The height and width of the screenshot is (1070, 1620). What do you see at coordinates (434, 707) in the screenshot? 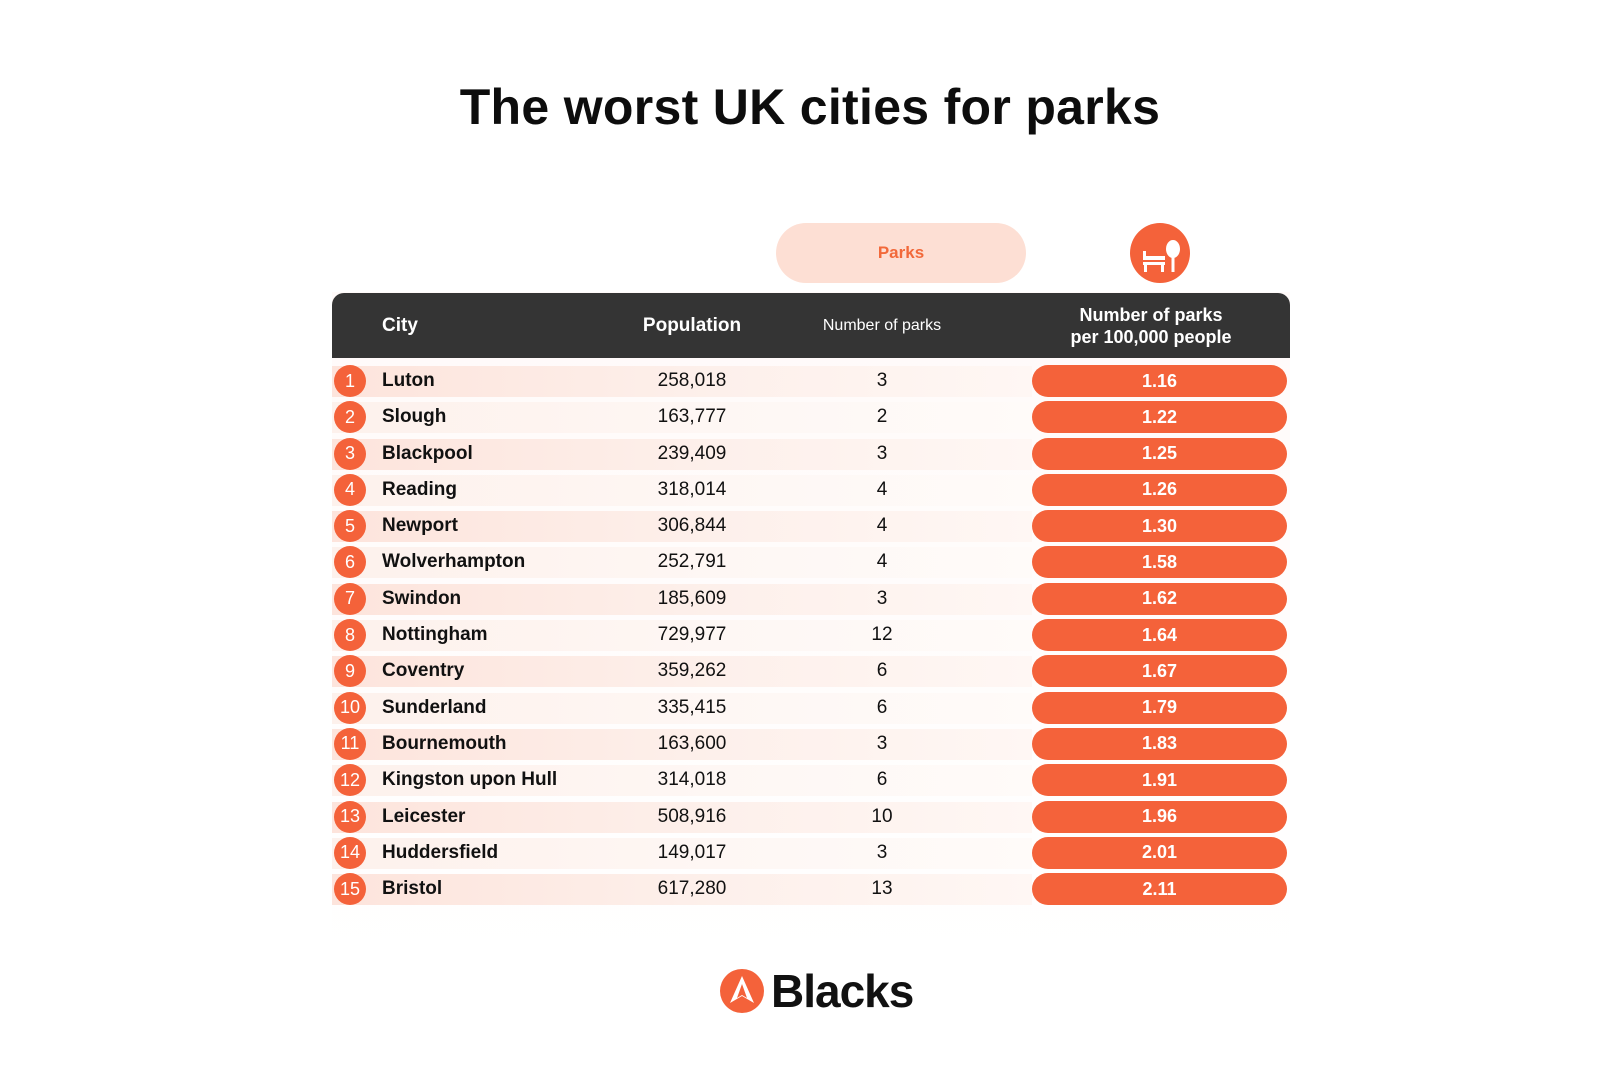
I see `city-cell: Sunderland` at bounding box center [434, 707].